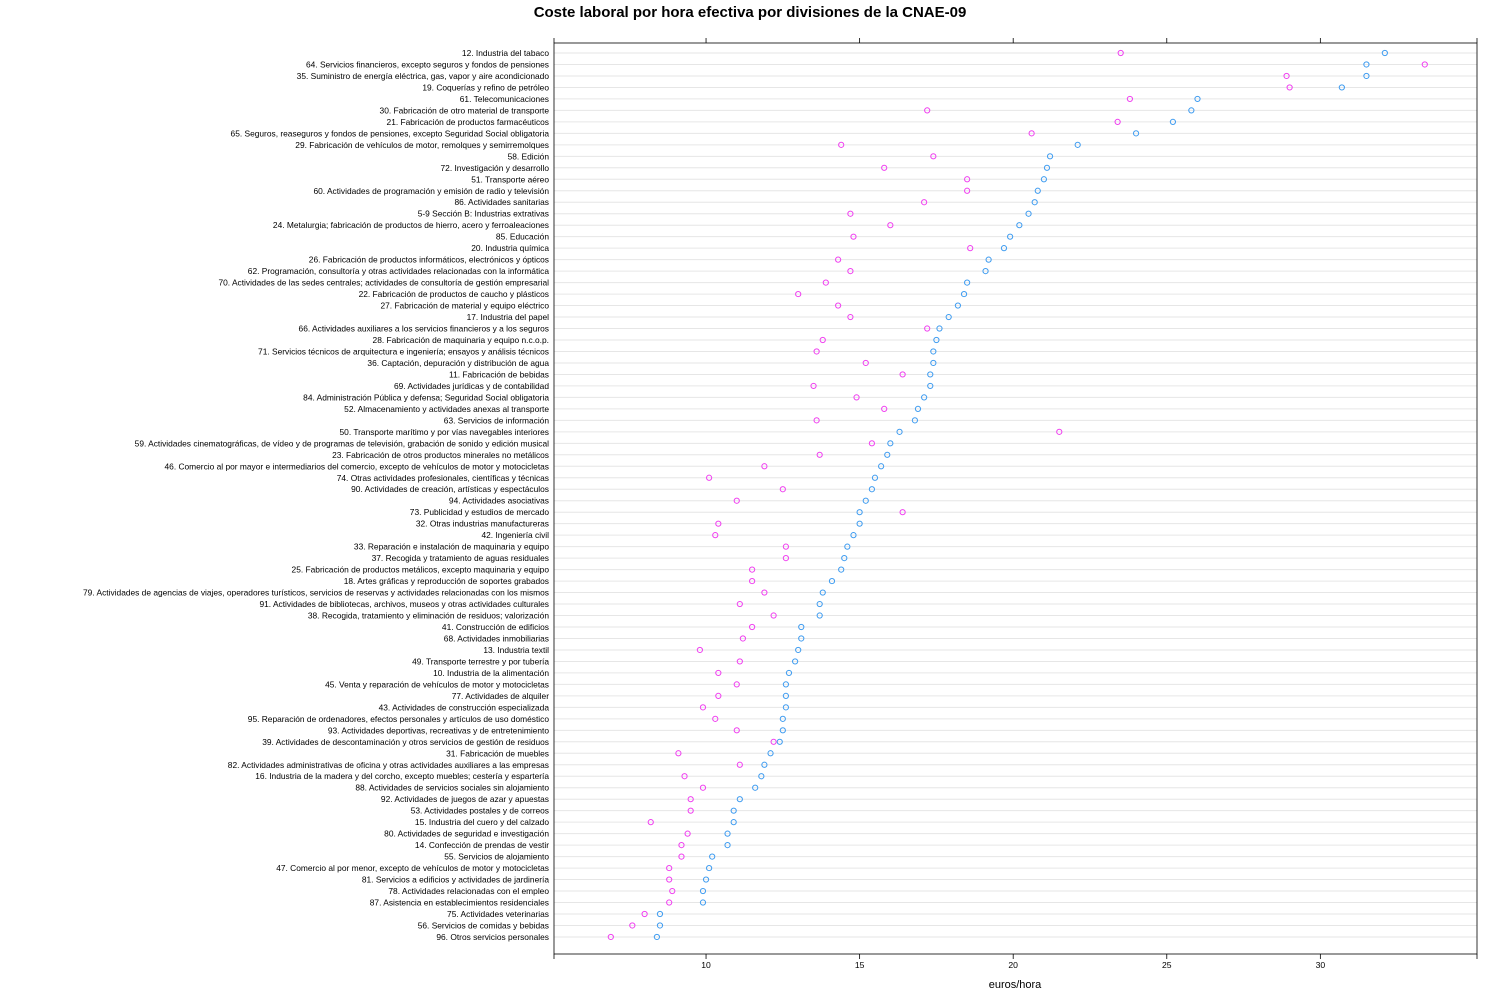 This screenshot has width=1500, height=1000. Describe the element at coordinates (480, 811) in the screenshot. I see `category-label: 53. Actividades postales y de correos` at that location.